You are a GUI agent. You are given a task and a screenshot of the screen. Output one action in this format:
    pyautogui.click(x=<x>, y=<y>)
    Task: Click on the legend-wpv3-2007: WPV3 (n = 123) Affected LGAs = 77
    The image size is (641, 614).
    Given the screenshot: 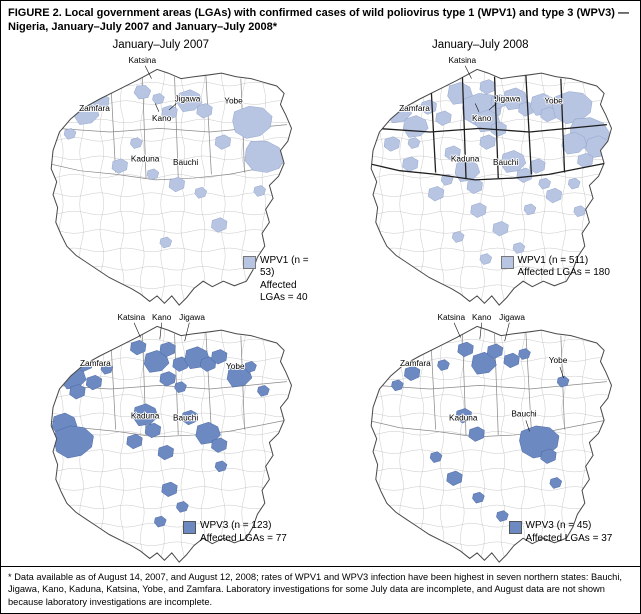 What is the action you would take?
    pyautogui.click(x=235, y=532)
    